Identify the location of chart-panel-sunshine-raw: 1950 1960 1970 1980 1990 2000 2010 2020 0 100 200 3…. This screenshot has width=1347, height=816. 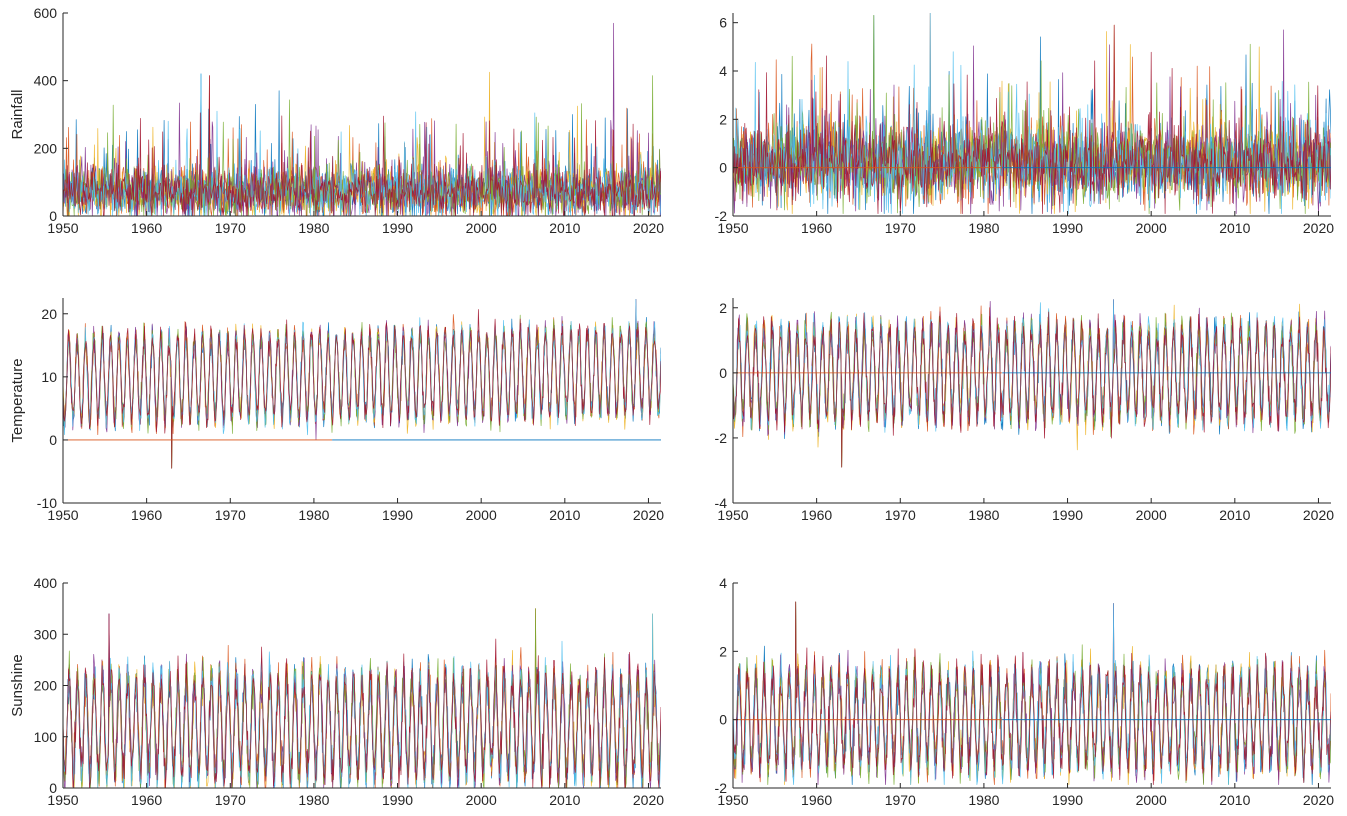
(336, 691).